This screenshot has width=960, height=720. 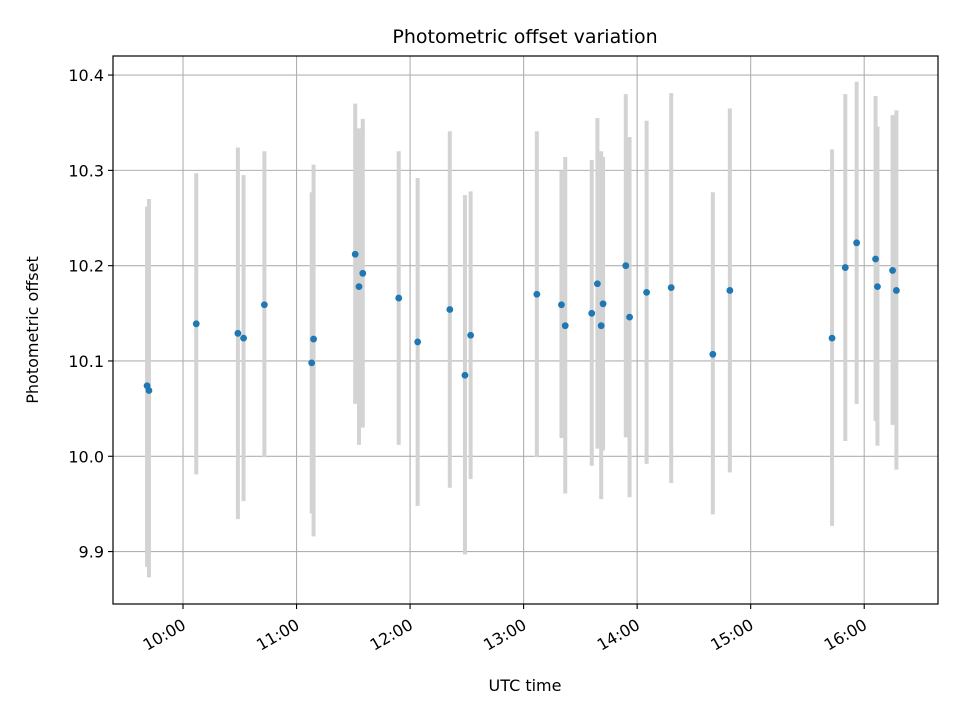 What do you see at coordinates (91, 552) in the screenshot?
I see `y-tick-label: 9.9` at bounding box center [91, 552].